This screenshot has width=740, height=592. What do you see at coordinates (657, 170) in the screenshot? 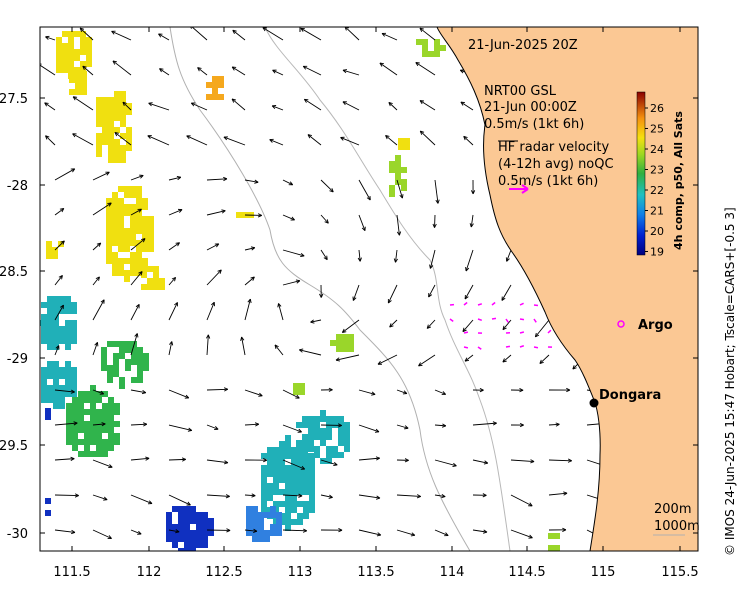
I see `colorbar-tick-label: 23` at bounding box center [657, 170].